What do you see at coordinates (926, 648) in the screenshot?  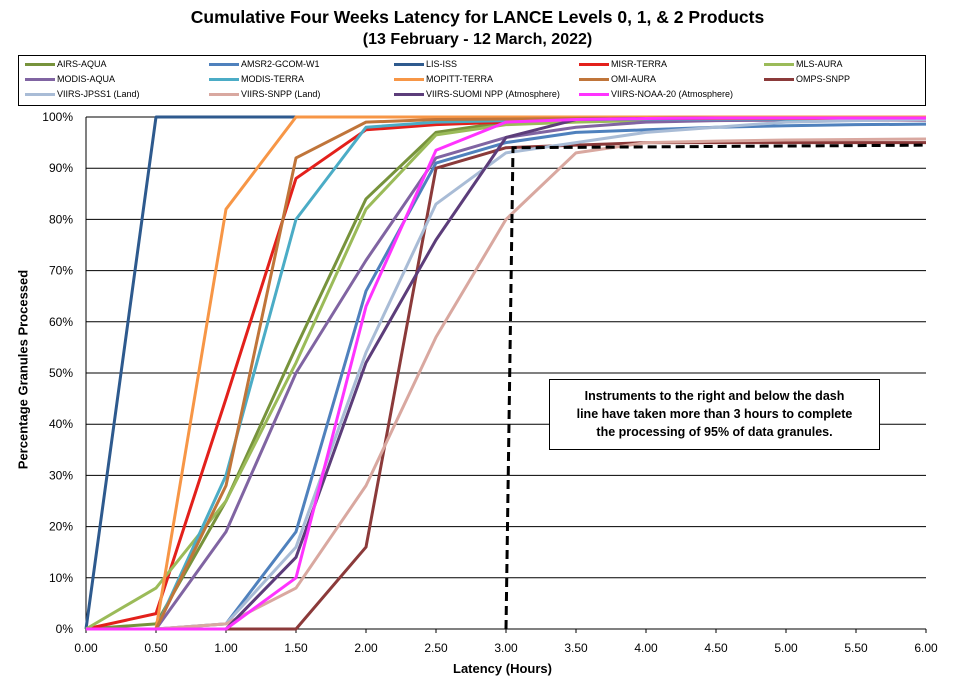 I see `x-tick-label: 6.00` at bounding box center [926, 648].